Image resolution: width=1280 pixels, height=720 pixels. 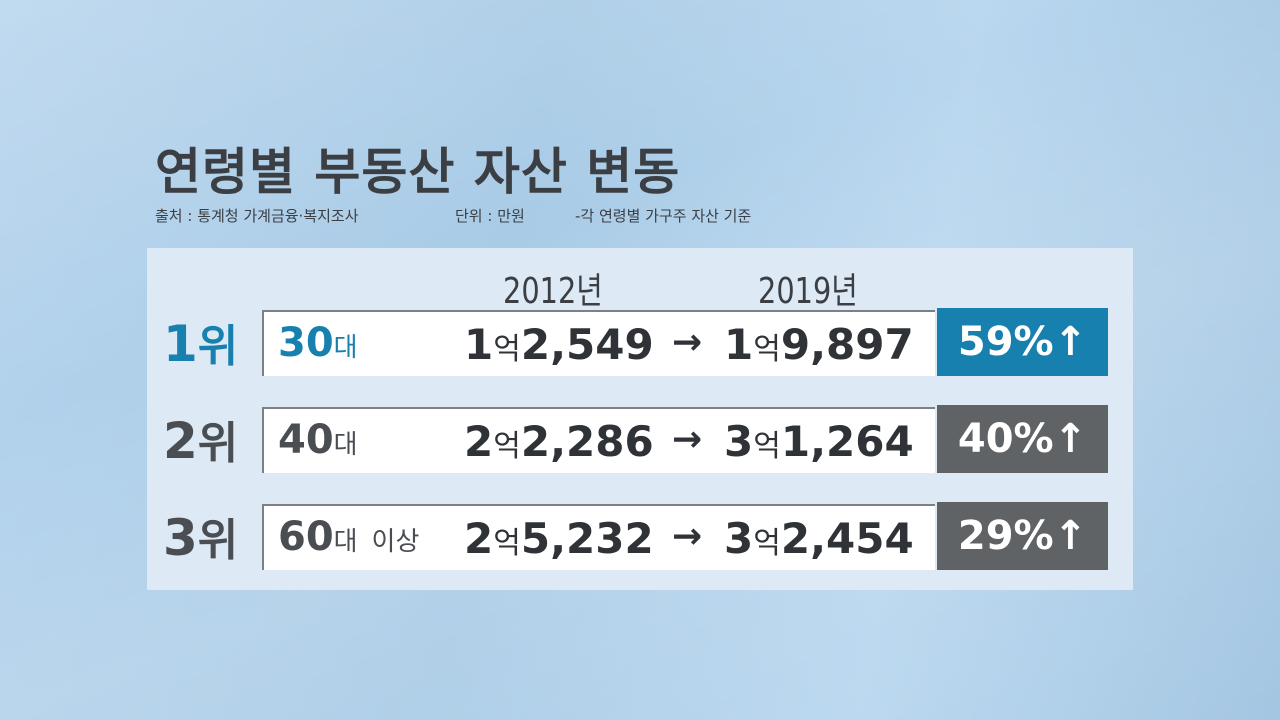 I want to click on rank-number: 2, so click(x=180, y=441).